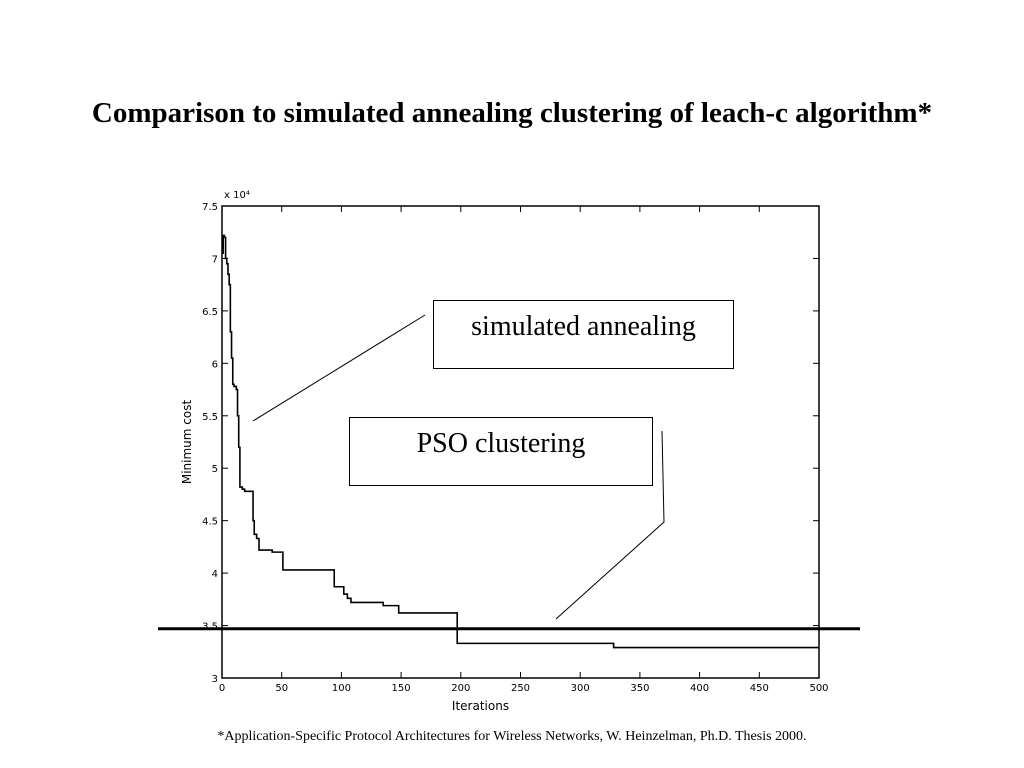 The width and height of the screenshot is (1024, 768). What do you see at coordinates (210, 417) in the screenshot?
I see `y-tick-label: 5.5` at bounding box center [210, 417].